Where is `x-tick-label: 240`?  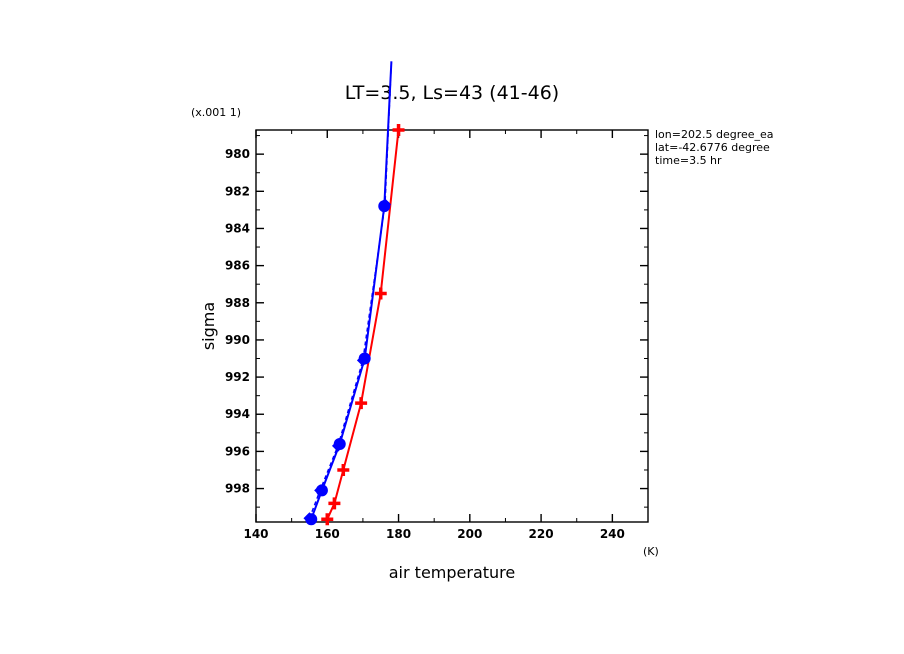 x-tick-label: 240 is located at coordinates (612, 534).